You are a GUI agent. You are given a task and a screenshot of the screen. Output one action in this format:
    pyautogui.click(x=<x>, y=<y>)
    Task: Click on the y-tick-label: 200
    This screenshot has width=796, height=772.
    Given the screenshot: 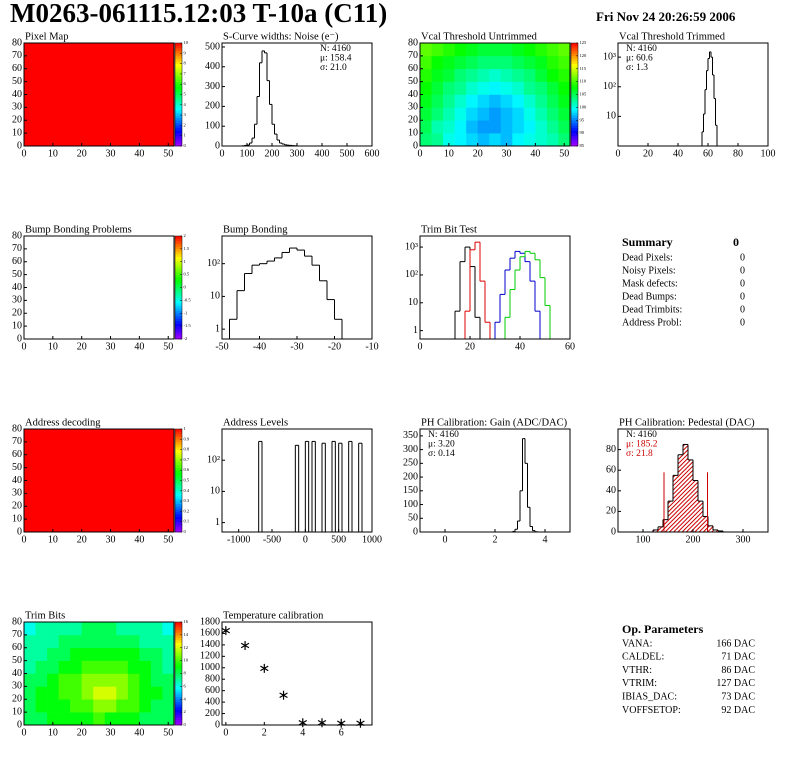 What is the action you would take?
    pyautogui.click(x=212, y=713)
    